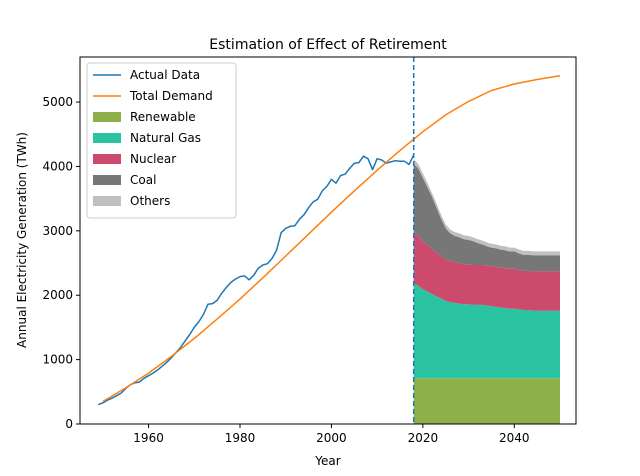  Describe the element at coordinates (57, 102) in the screenshot. I see `y-tick-label: 5000` at that location.